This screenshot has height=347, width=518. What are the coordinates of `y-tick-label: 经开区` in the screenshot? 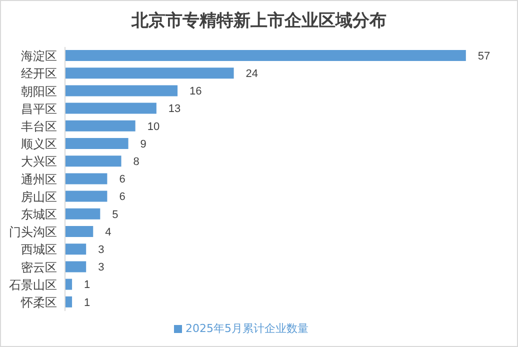 It's located at (39, 73).